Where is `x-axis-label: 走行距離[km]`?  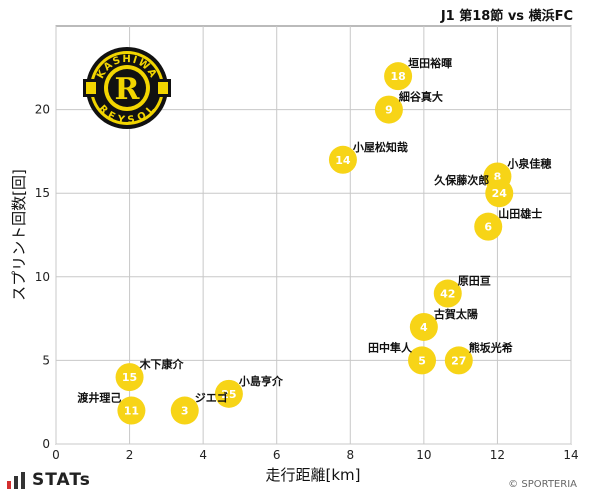 x-axis-label: 走行距離[km] is located at coordinates (312, 475).